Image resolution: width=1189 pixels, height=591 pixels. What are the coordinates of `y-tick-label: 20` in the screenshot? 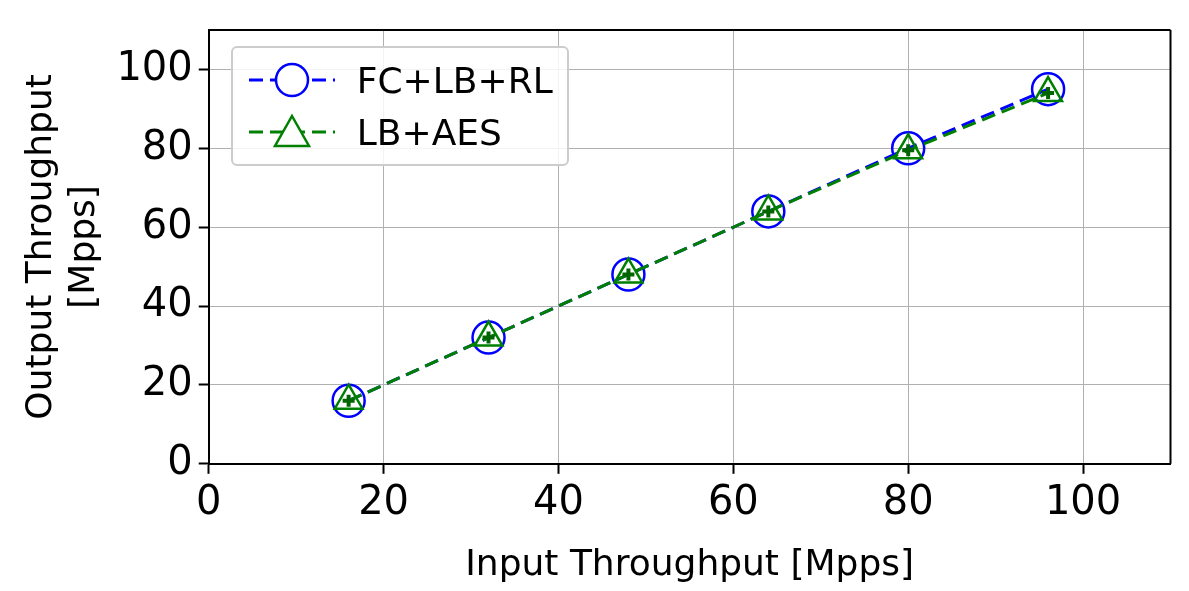 It's located at (167, 381).